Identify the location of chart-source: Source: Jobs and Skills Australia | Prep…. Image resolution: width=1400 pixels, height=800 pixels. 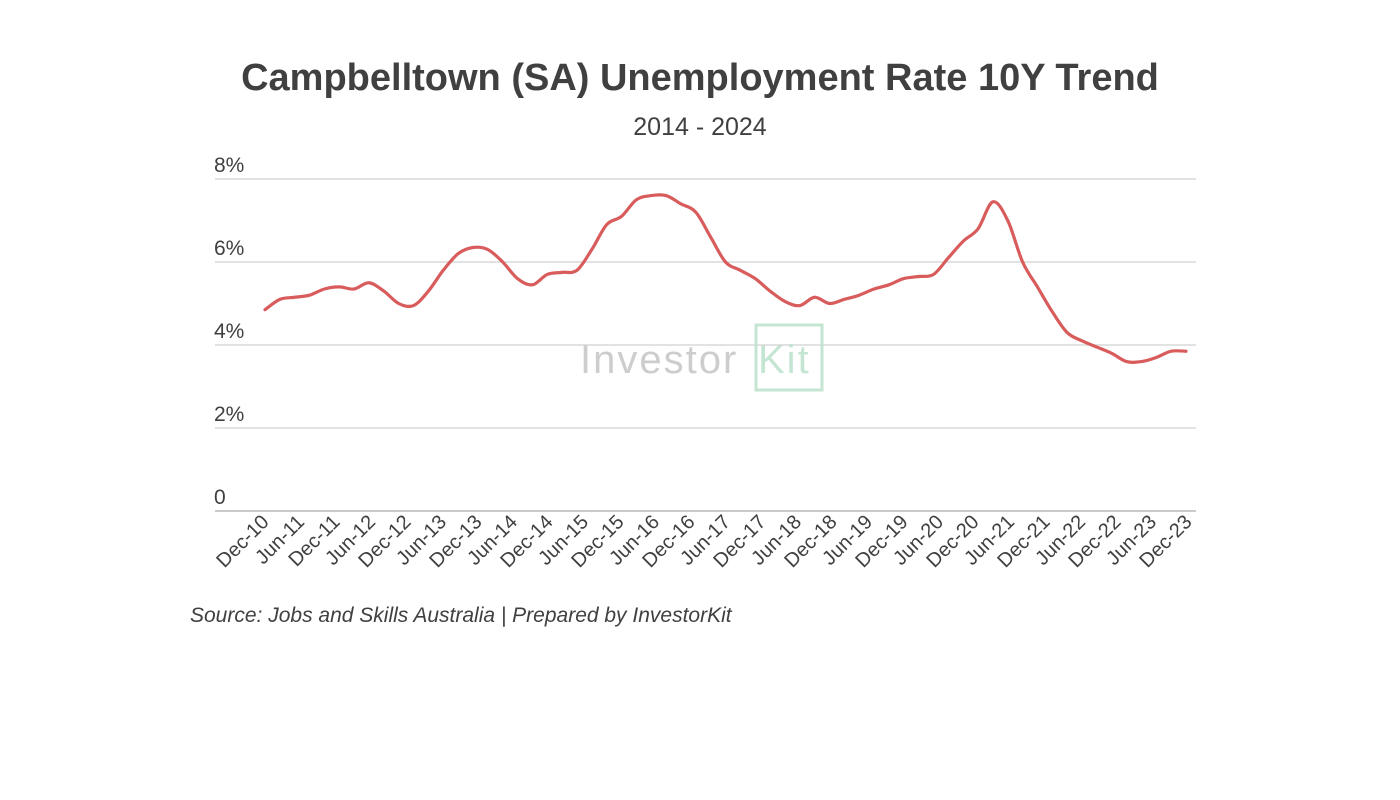
(461, 615).